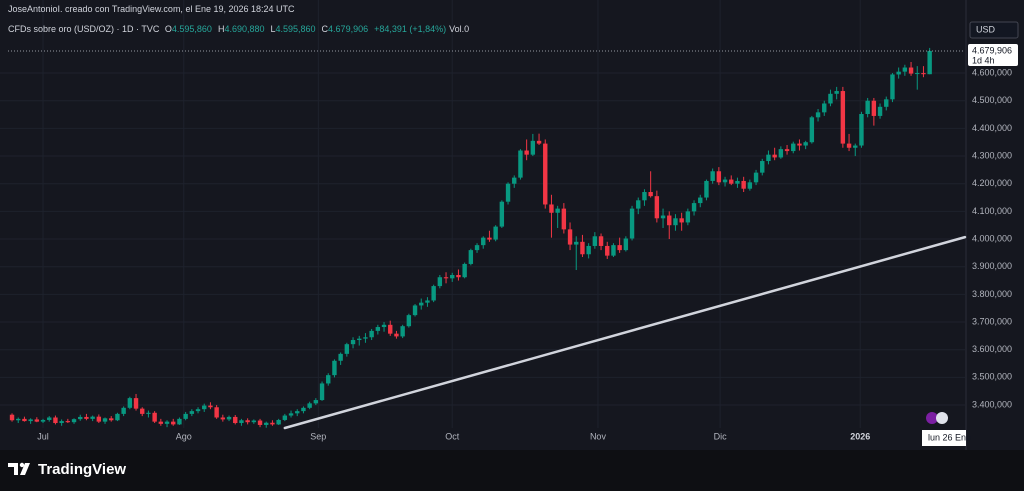 The image size is (1024, 491). I want to click on price-tag, so click(993, 54).